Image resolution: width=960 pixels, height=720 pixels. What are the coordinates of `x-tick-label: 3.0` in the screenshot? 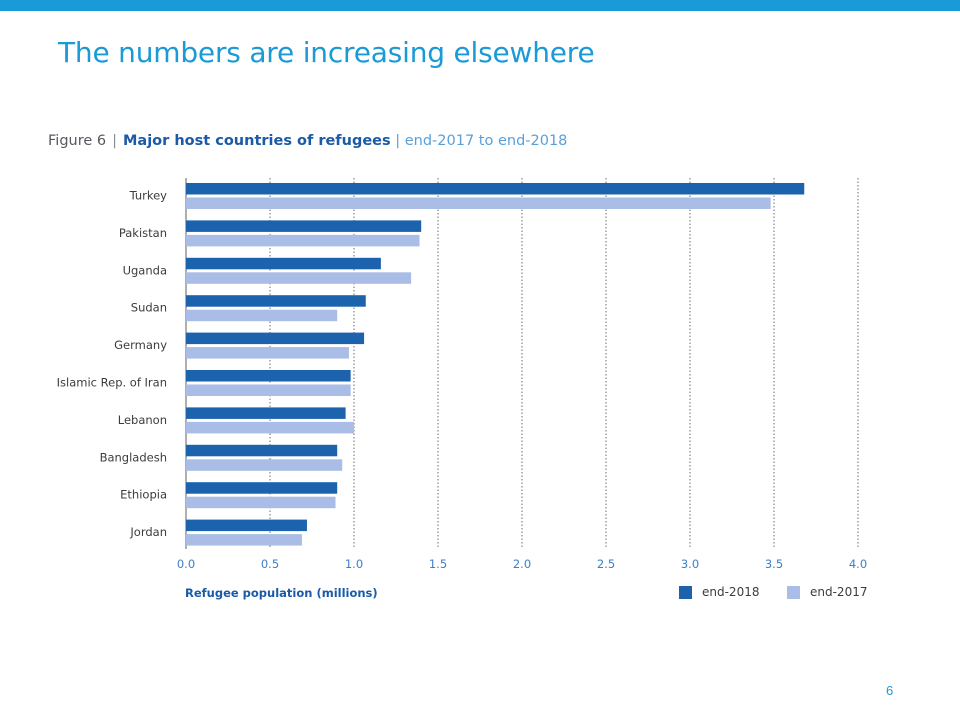 It's located at (690, 564).